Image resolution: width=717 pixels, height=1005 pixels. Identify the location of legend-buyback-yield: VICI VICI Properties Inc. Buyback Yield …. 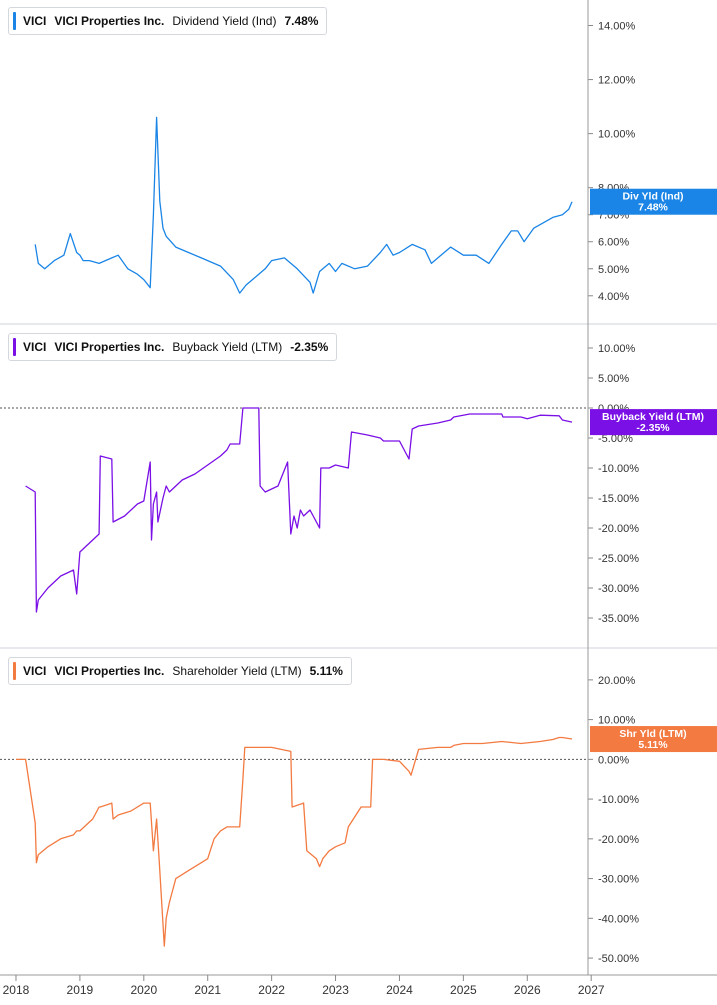
(173, 347).